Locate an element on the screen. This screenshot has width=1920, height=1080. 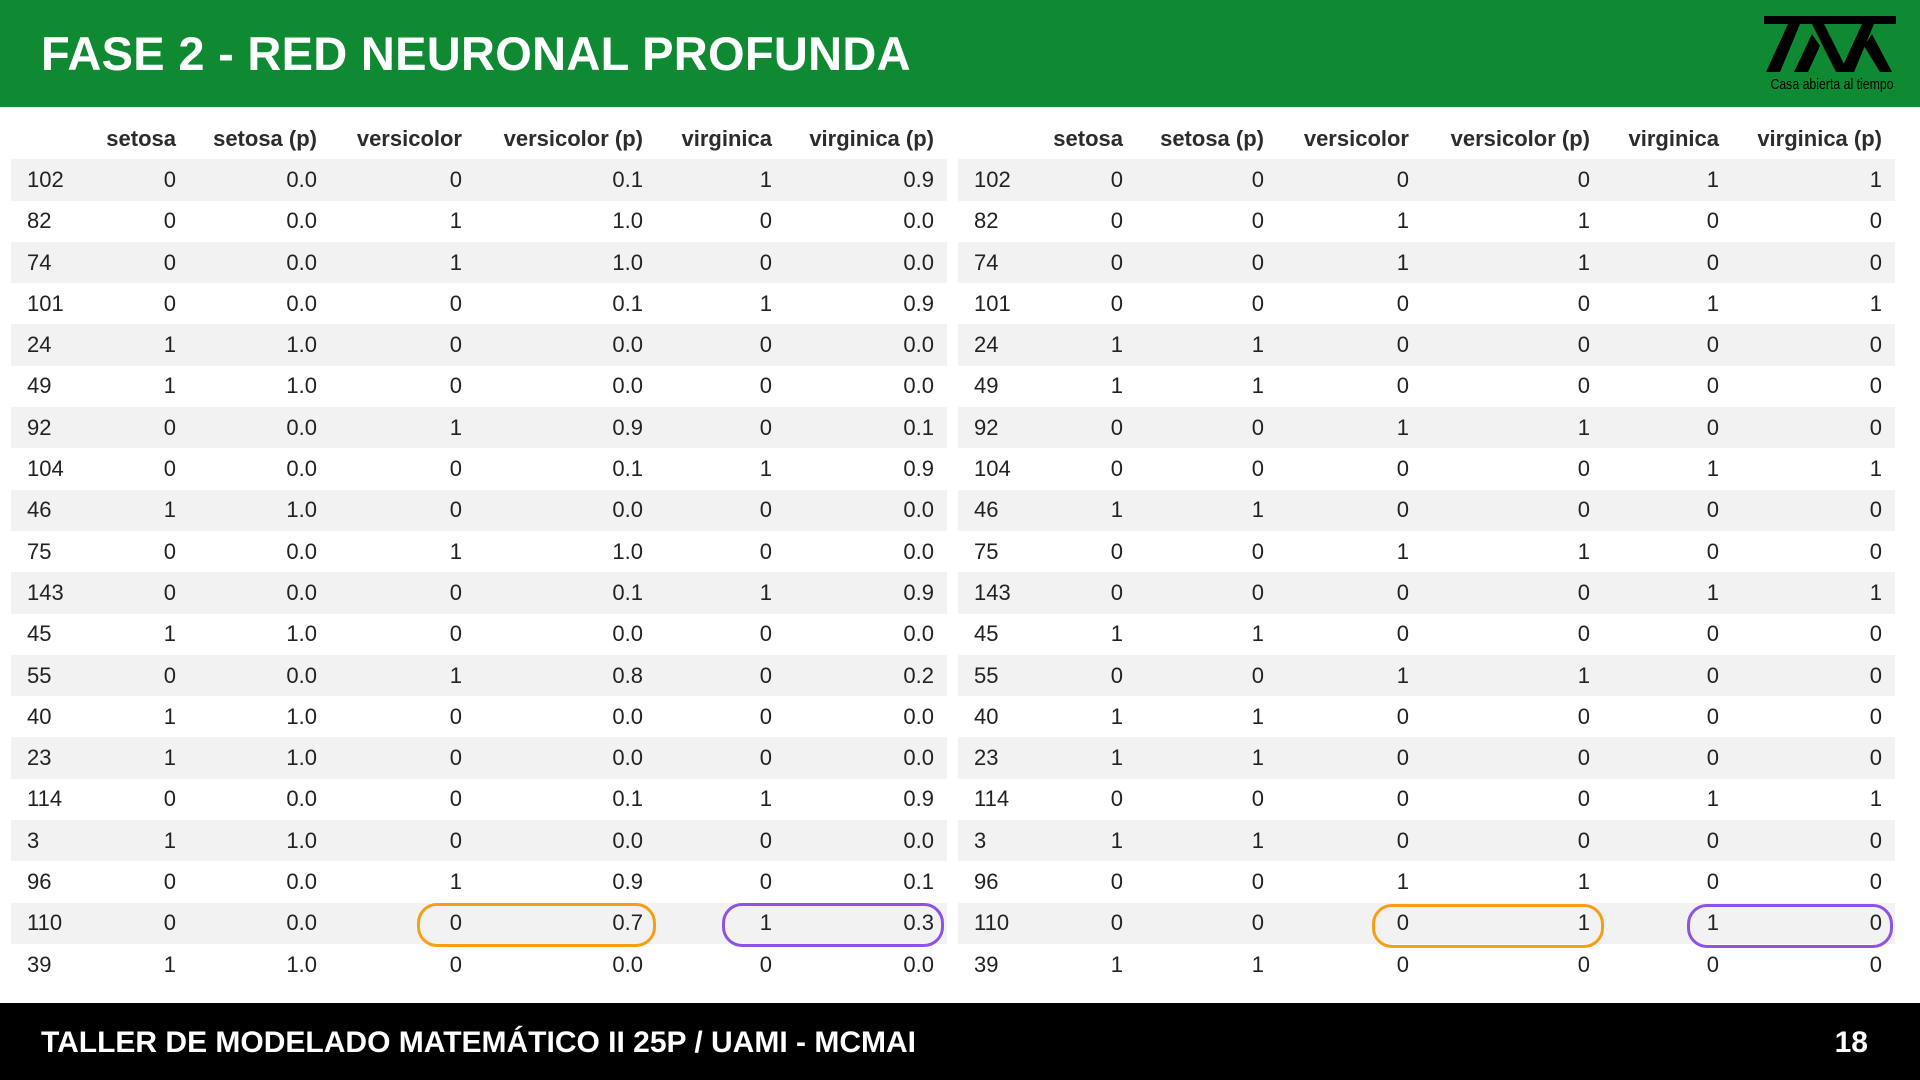
table-row: 143 0 0 0 0 1 1 is located at coordinates (1426, 593).